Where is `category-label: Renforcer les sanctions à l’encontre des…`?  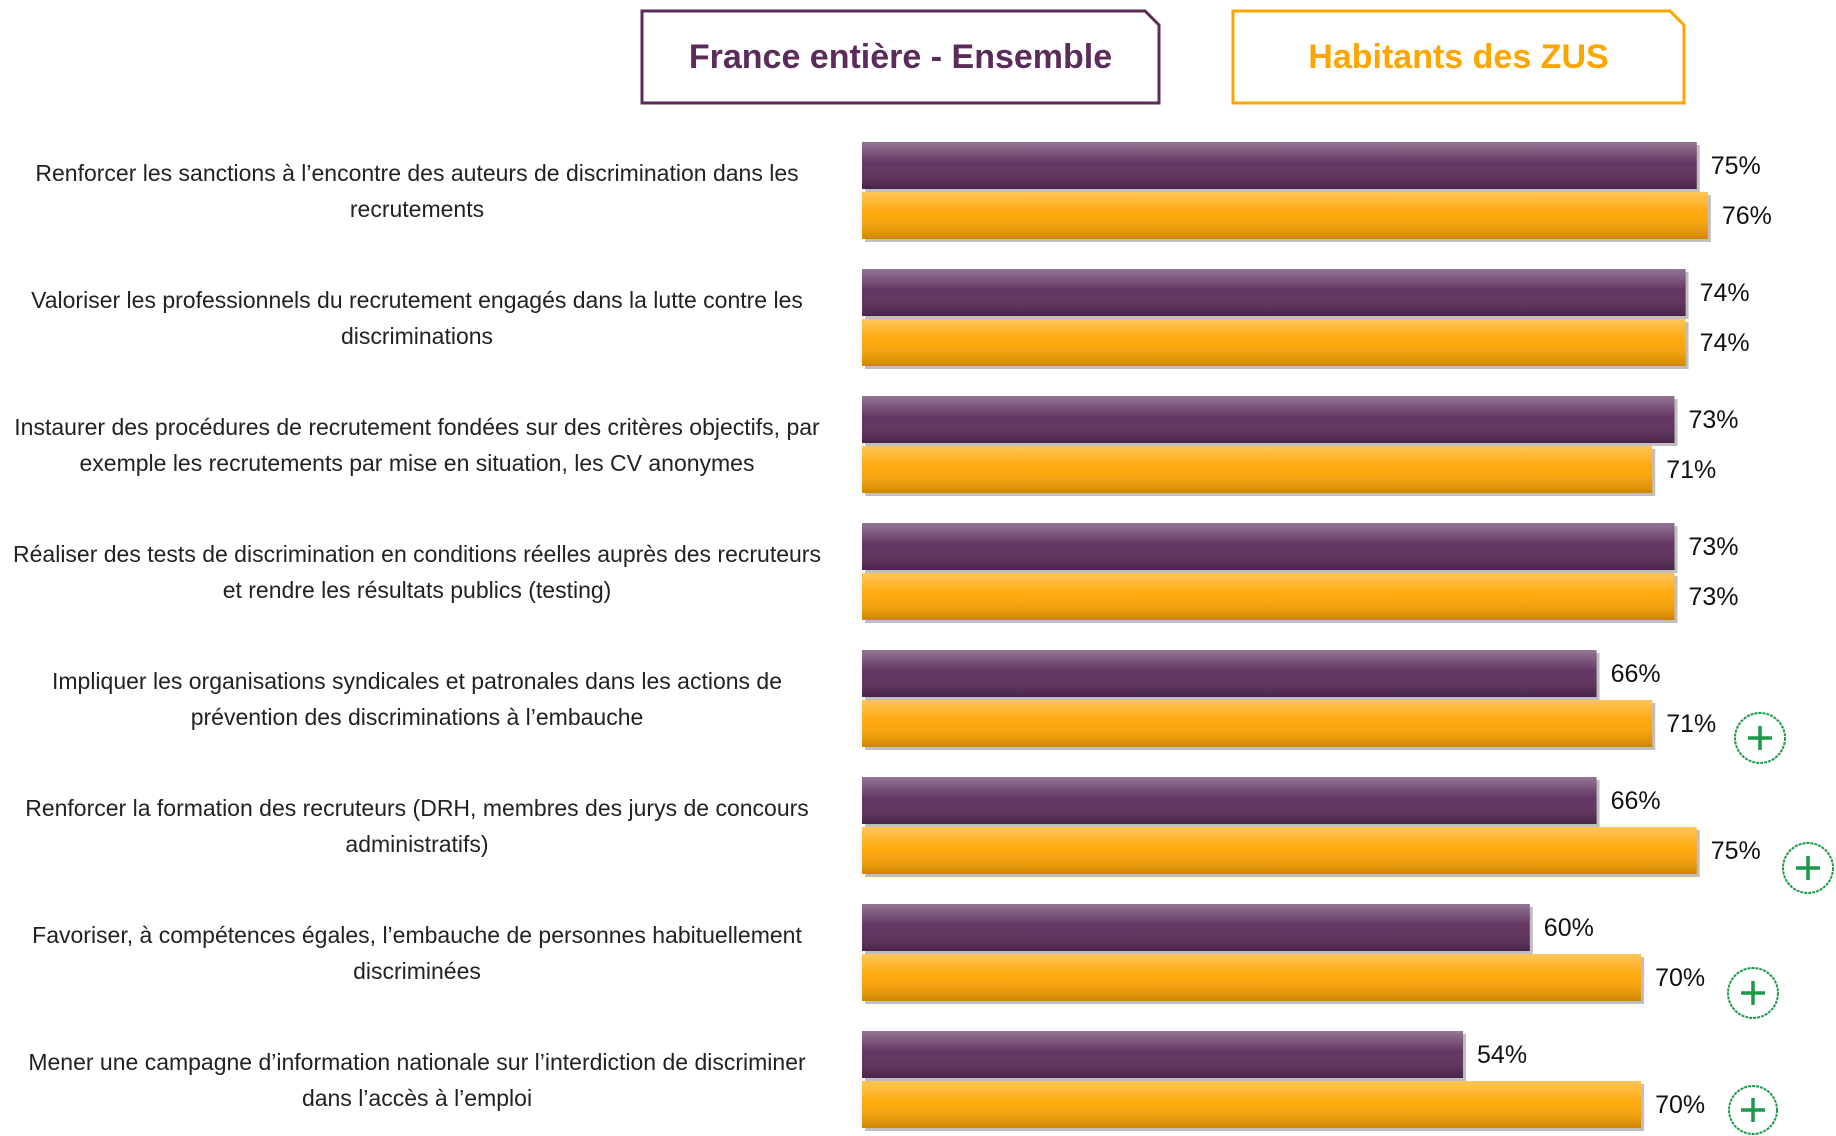 category-label: Renforcer les sanctions à l’encontre des… is located at coordinates (417, 190).